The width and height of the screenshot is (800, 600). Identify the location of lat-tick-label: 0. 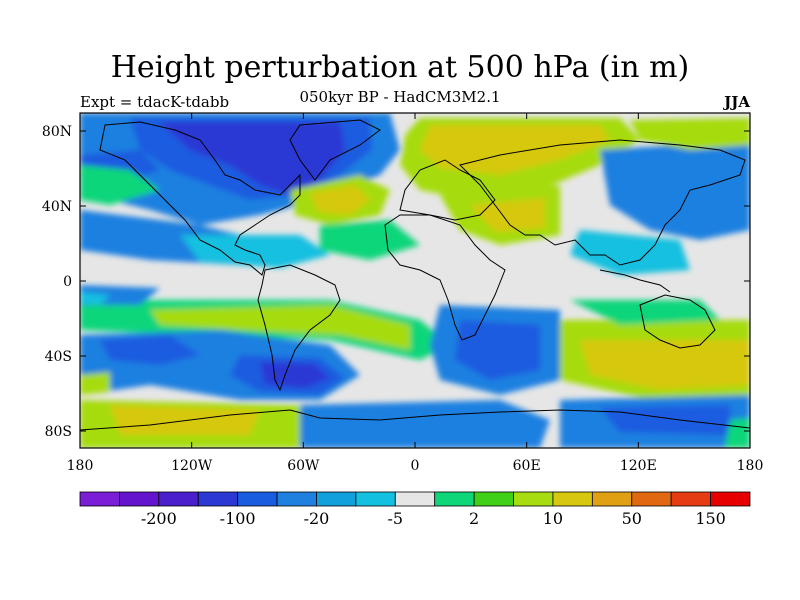
(67, 282).